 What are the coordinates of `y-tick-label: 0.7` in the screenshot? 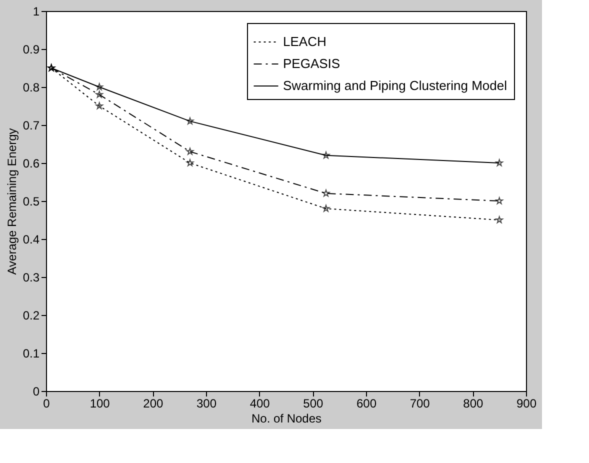 It's located at (31, 125).